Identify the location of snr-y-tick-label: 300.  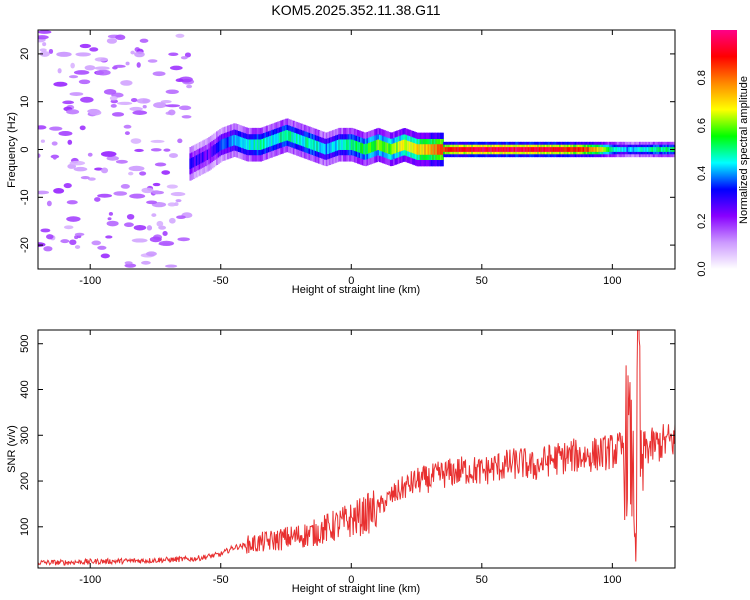
(25, 435).